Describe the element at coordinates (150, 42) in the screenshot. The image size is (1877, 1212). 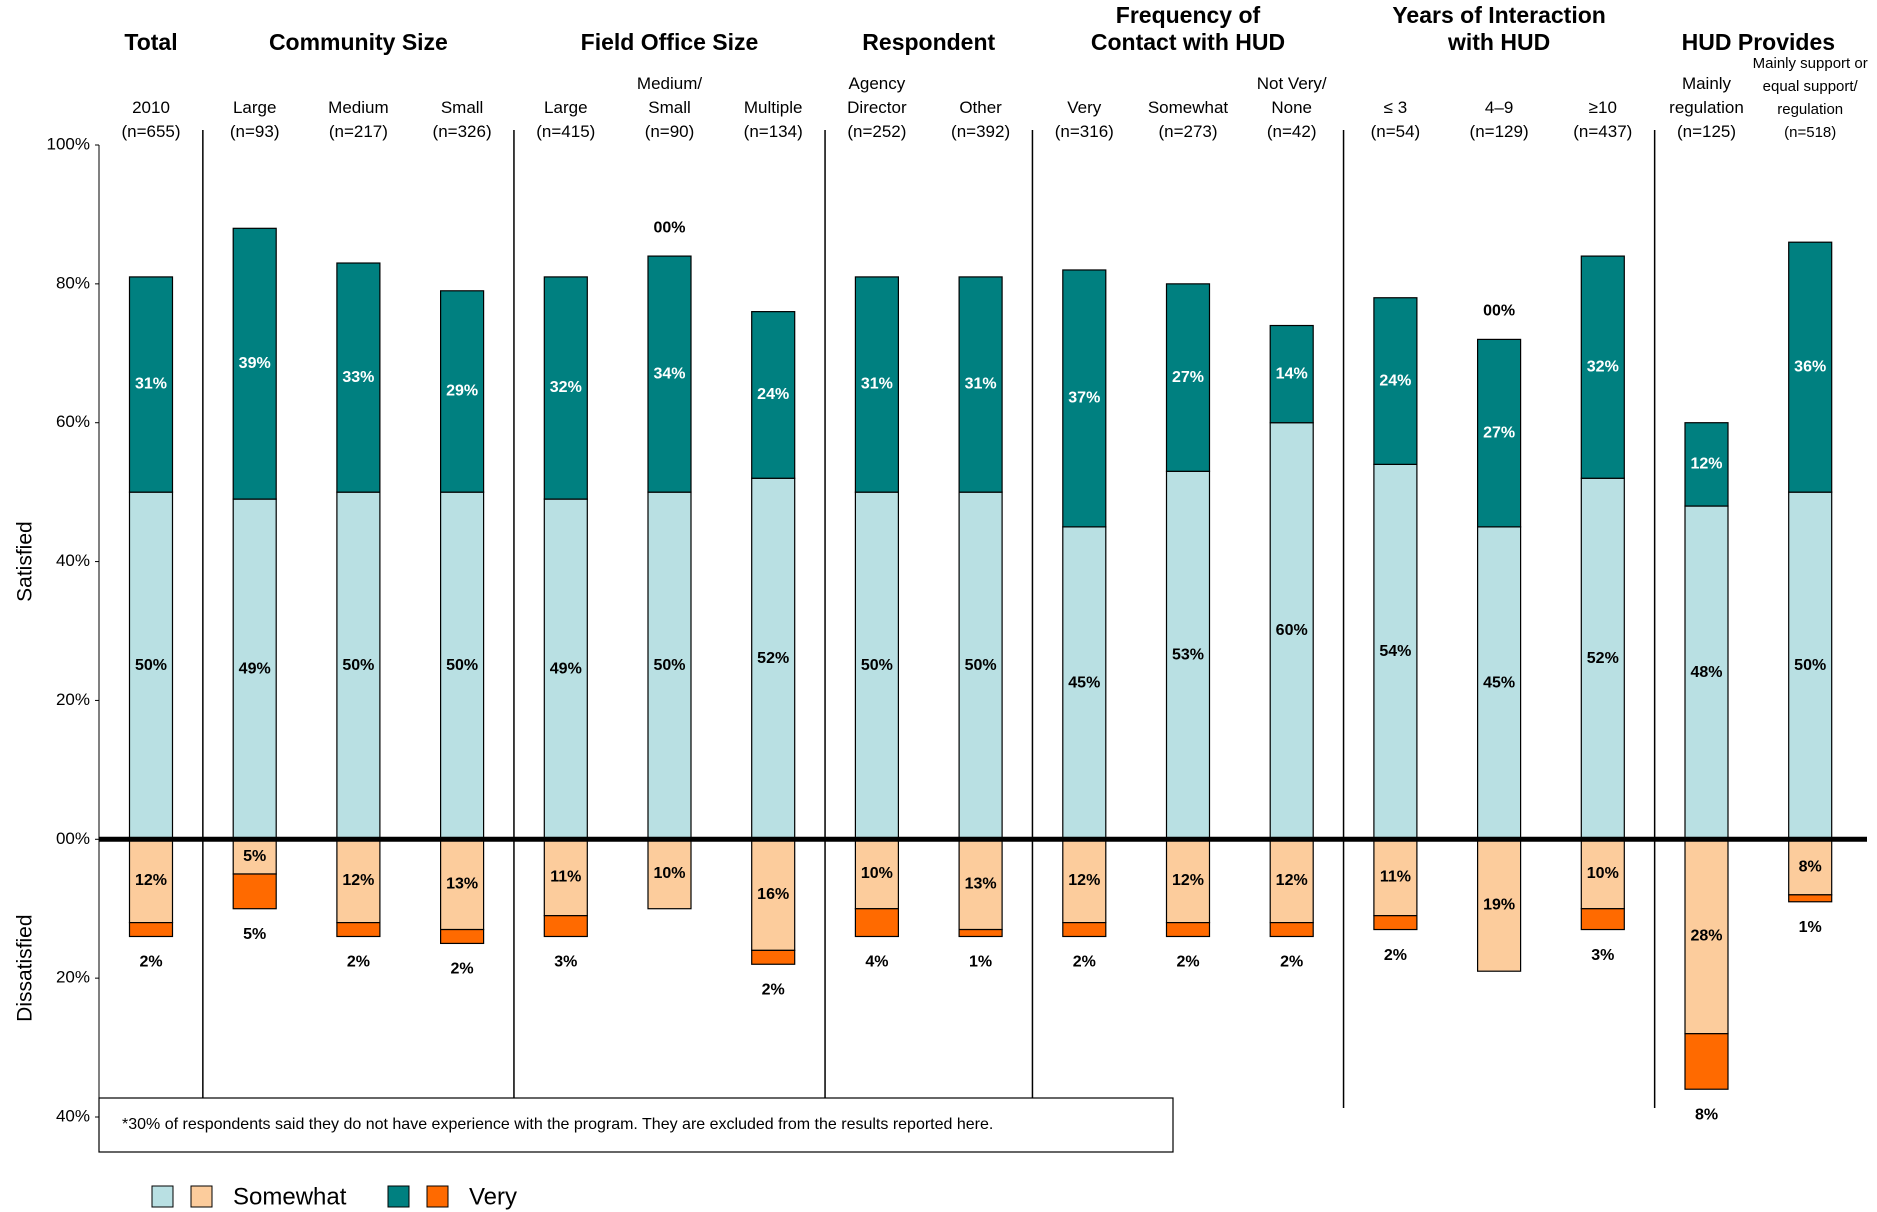
I see `group-title: Total` at that location.